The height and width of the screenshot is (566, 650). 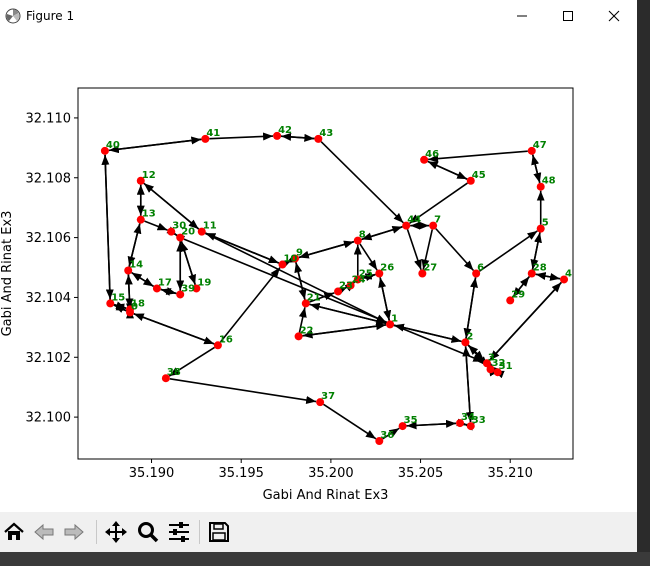 I want to click on node-label: 36, so click(x=387, y=435).